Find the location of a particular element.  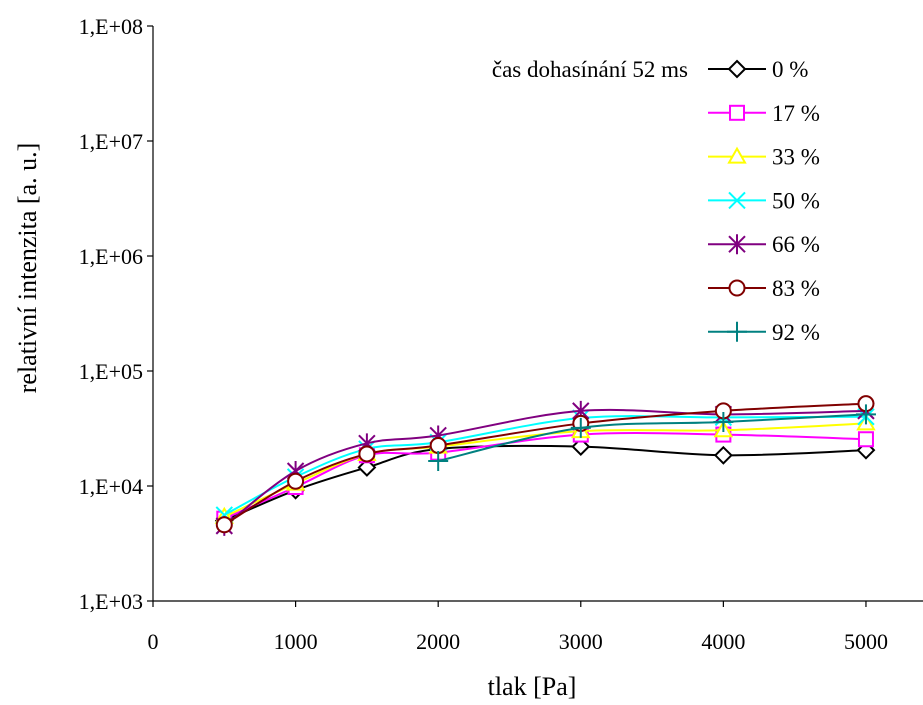

legend-item: 50 % is located at coordinates (764, 200).